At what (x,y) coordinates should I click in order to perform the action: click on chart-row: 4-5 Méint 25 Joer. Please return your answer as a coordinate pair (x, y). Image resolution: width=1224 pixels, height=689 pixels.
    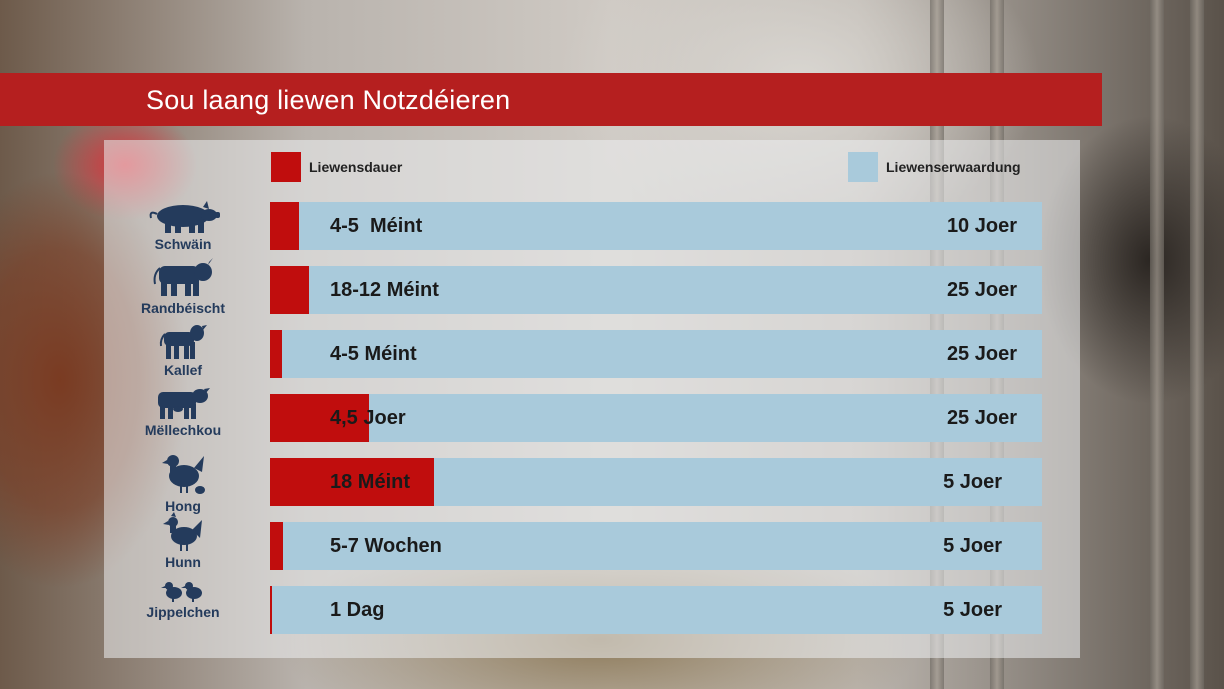
    Looking at the image, I should click on (612, 354).